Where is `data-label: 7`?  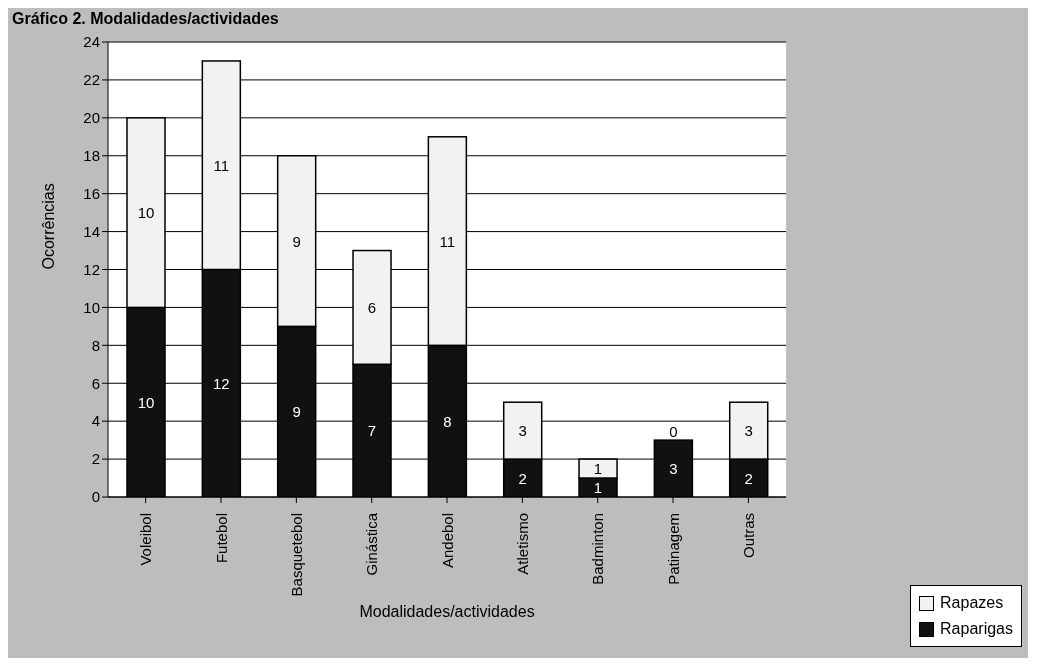 data-label: 7 is located at coordinates (372, 431).